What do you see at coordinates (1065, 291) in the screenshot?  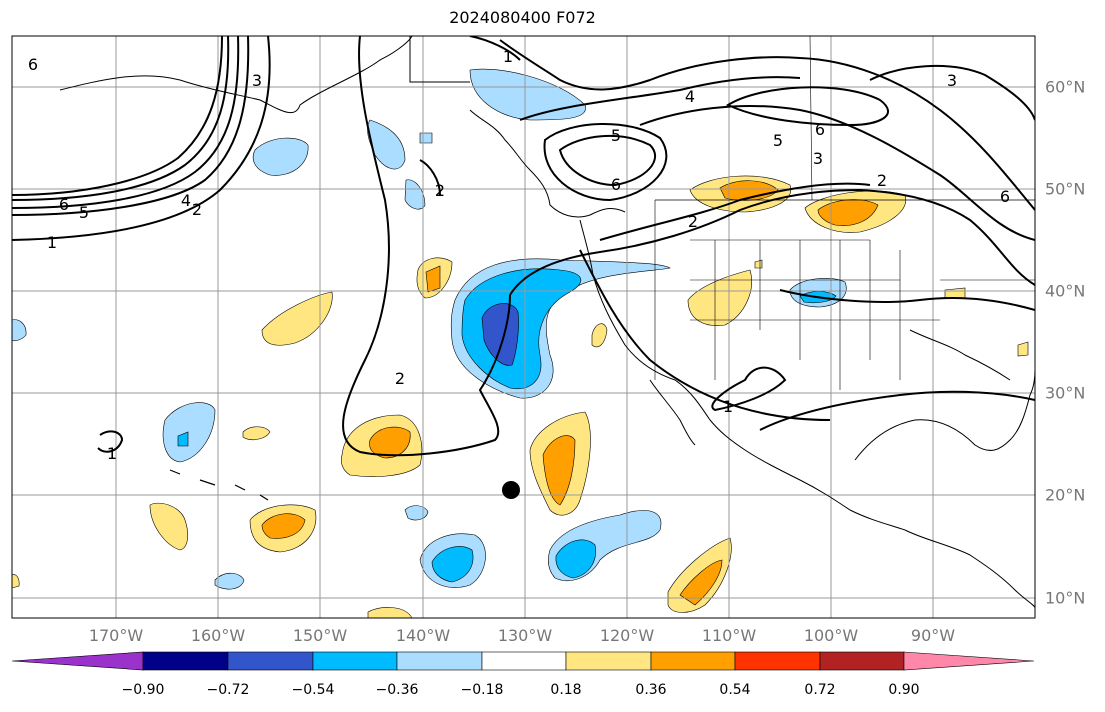 I see `lat-label: 40°N` at bounding box center [1065, 291].